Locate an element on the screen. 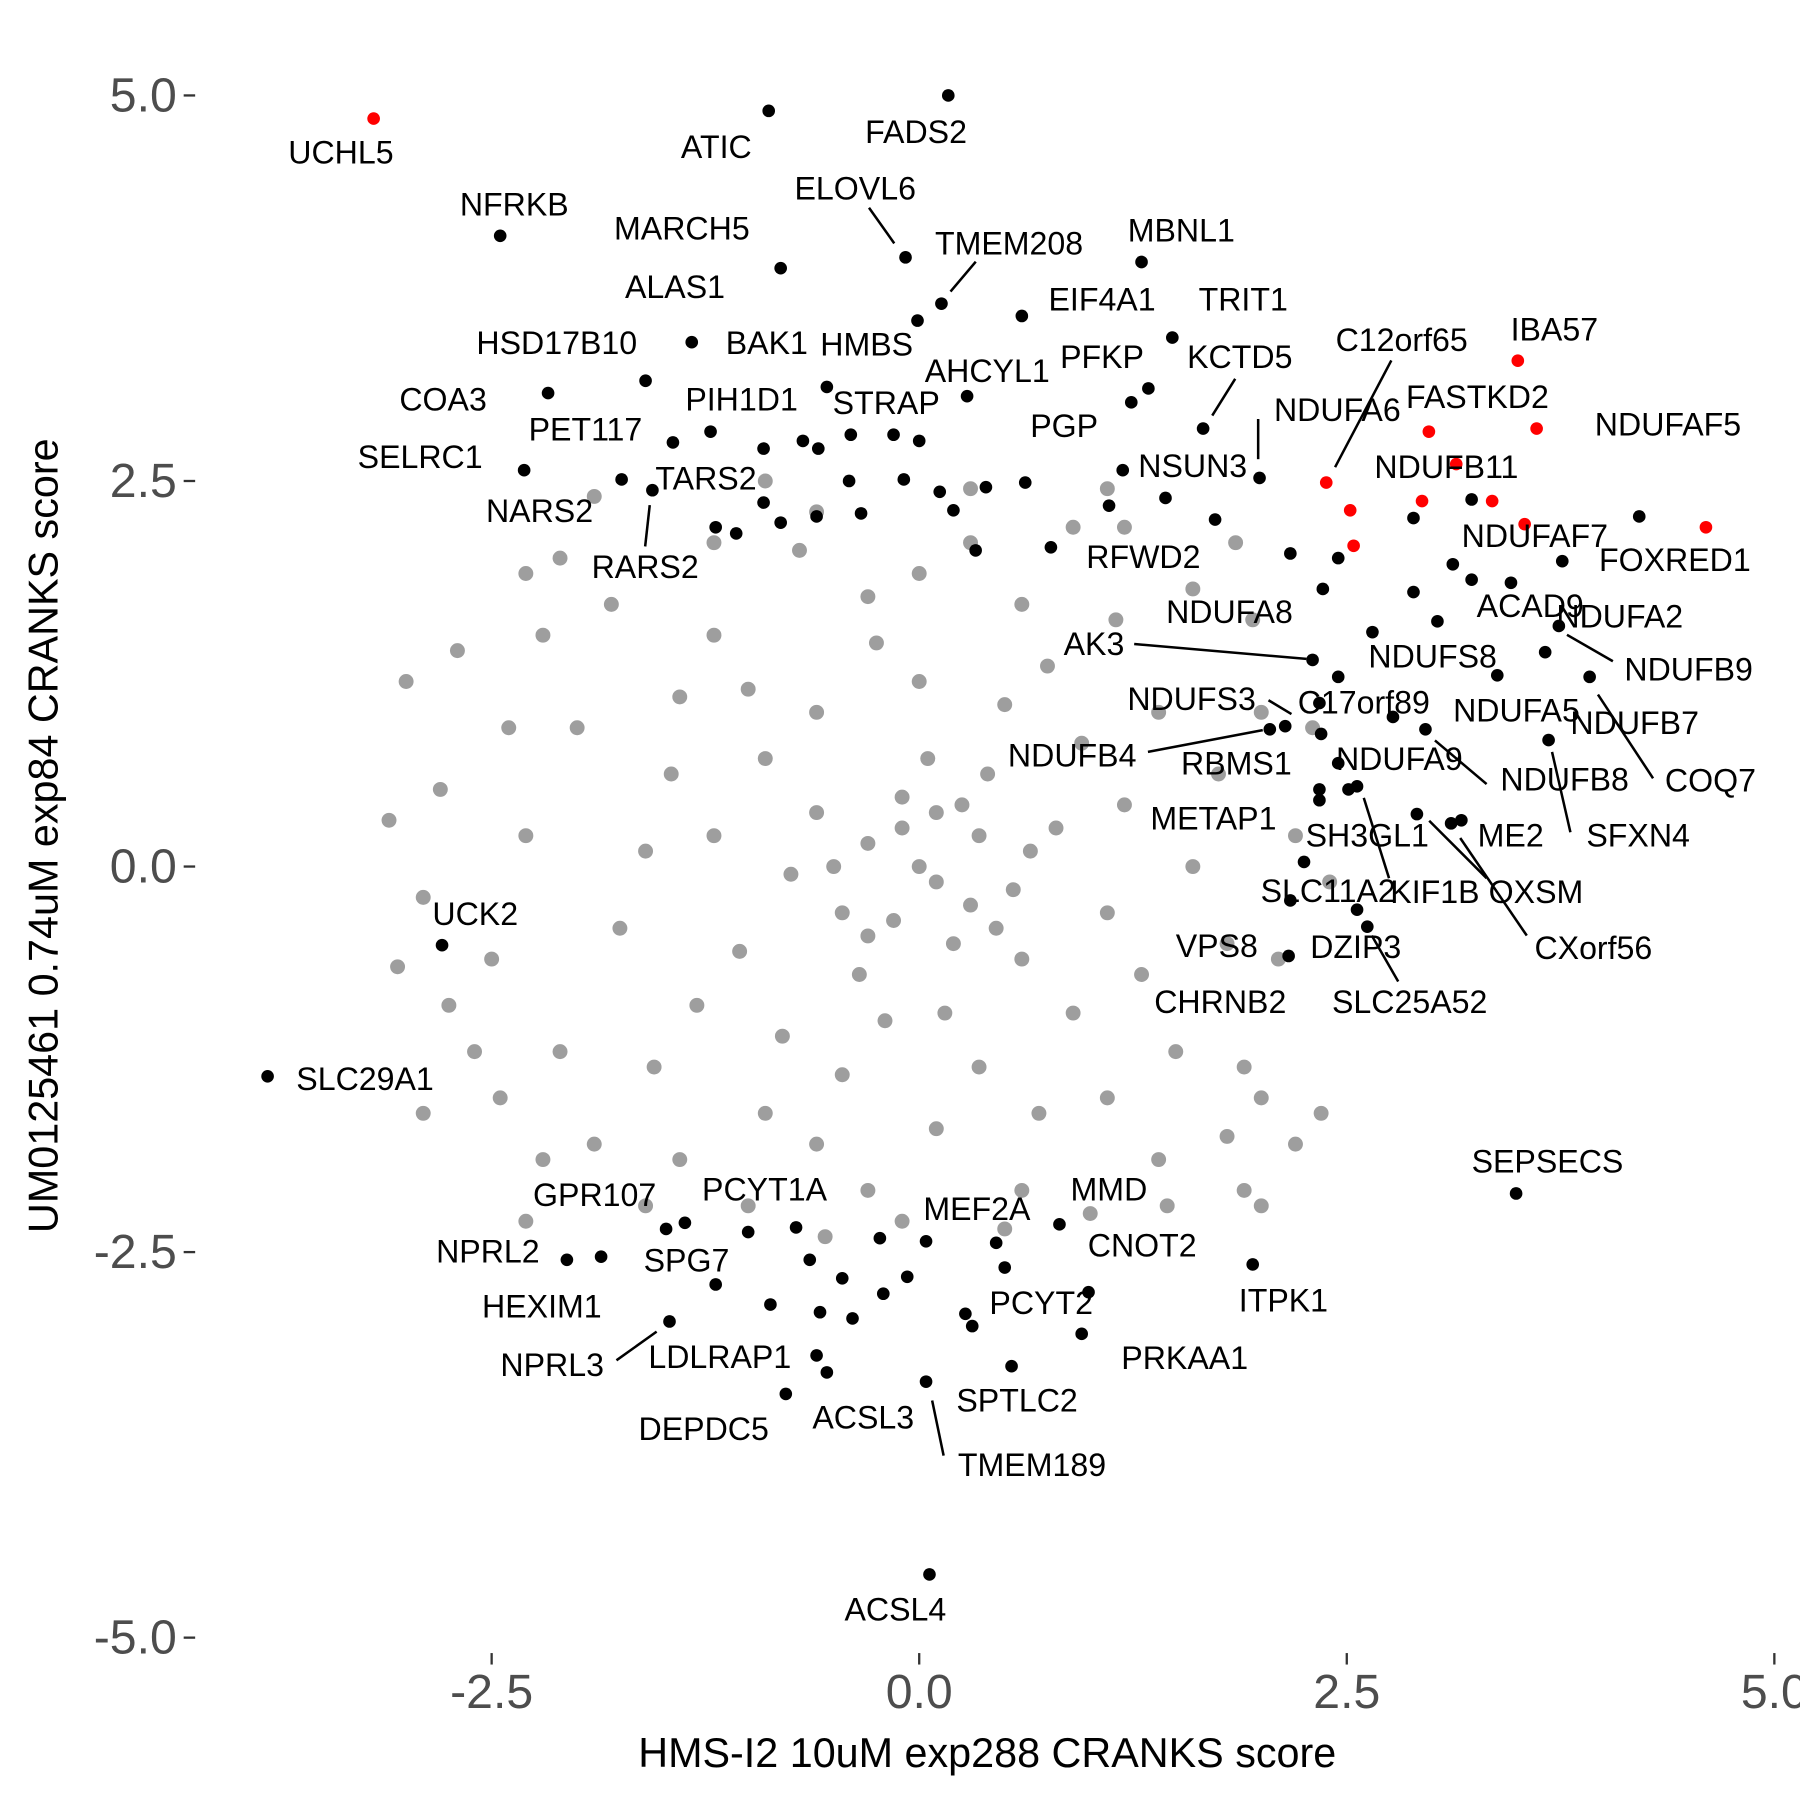 This screenshot has height=1800, width=1800. point-label: TMEM189 is located at coordinates (1032, 1465).